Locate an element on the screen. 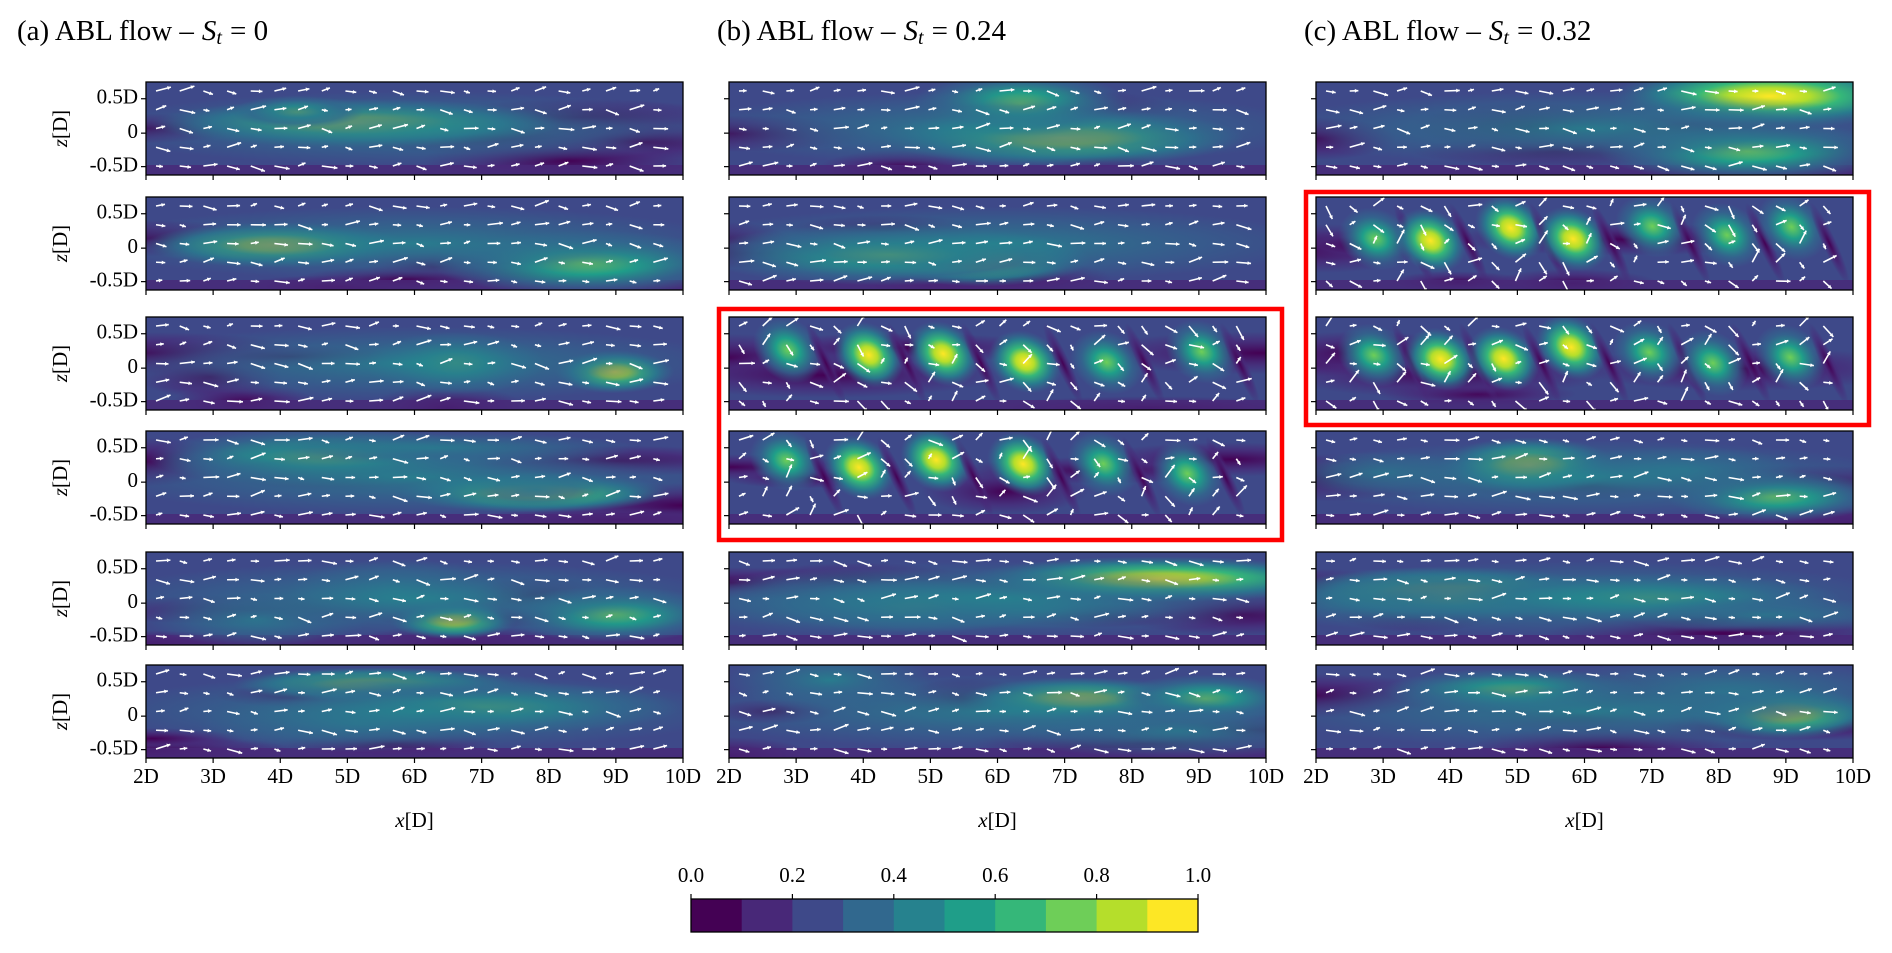  x-axis-var: x is located at coordinates (982, 820).